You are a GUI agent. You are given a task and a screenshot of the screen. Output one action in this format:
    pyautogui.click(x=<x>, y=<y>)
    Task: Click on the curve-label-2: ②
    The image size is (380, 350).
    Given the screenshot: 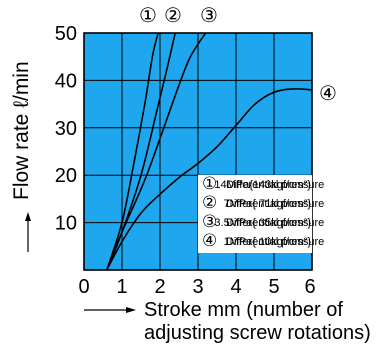 What is the action you would take?
    pyautogui.click(x=173, y=16)
    